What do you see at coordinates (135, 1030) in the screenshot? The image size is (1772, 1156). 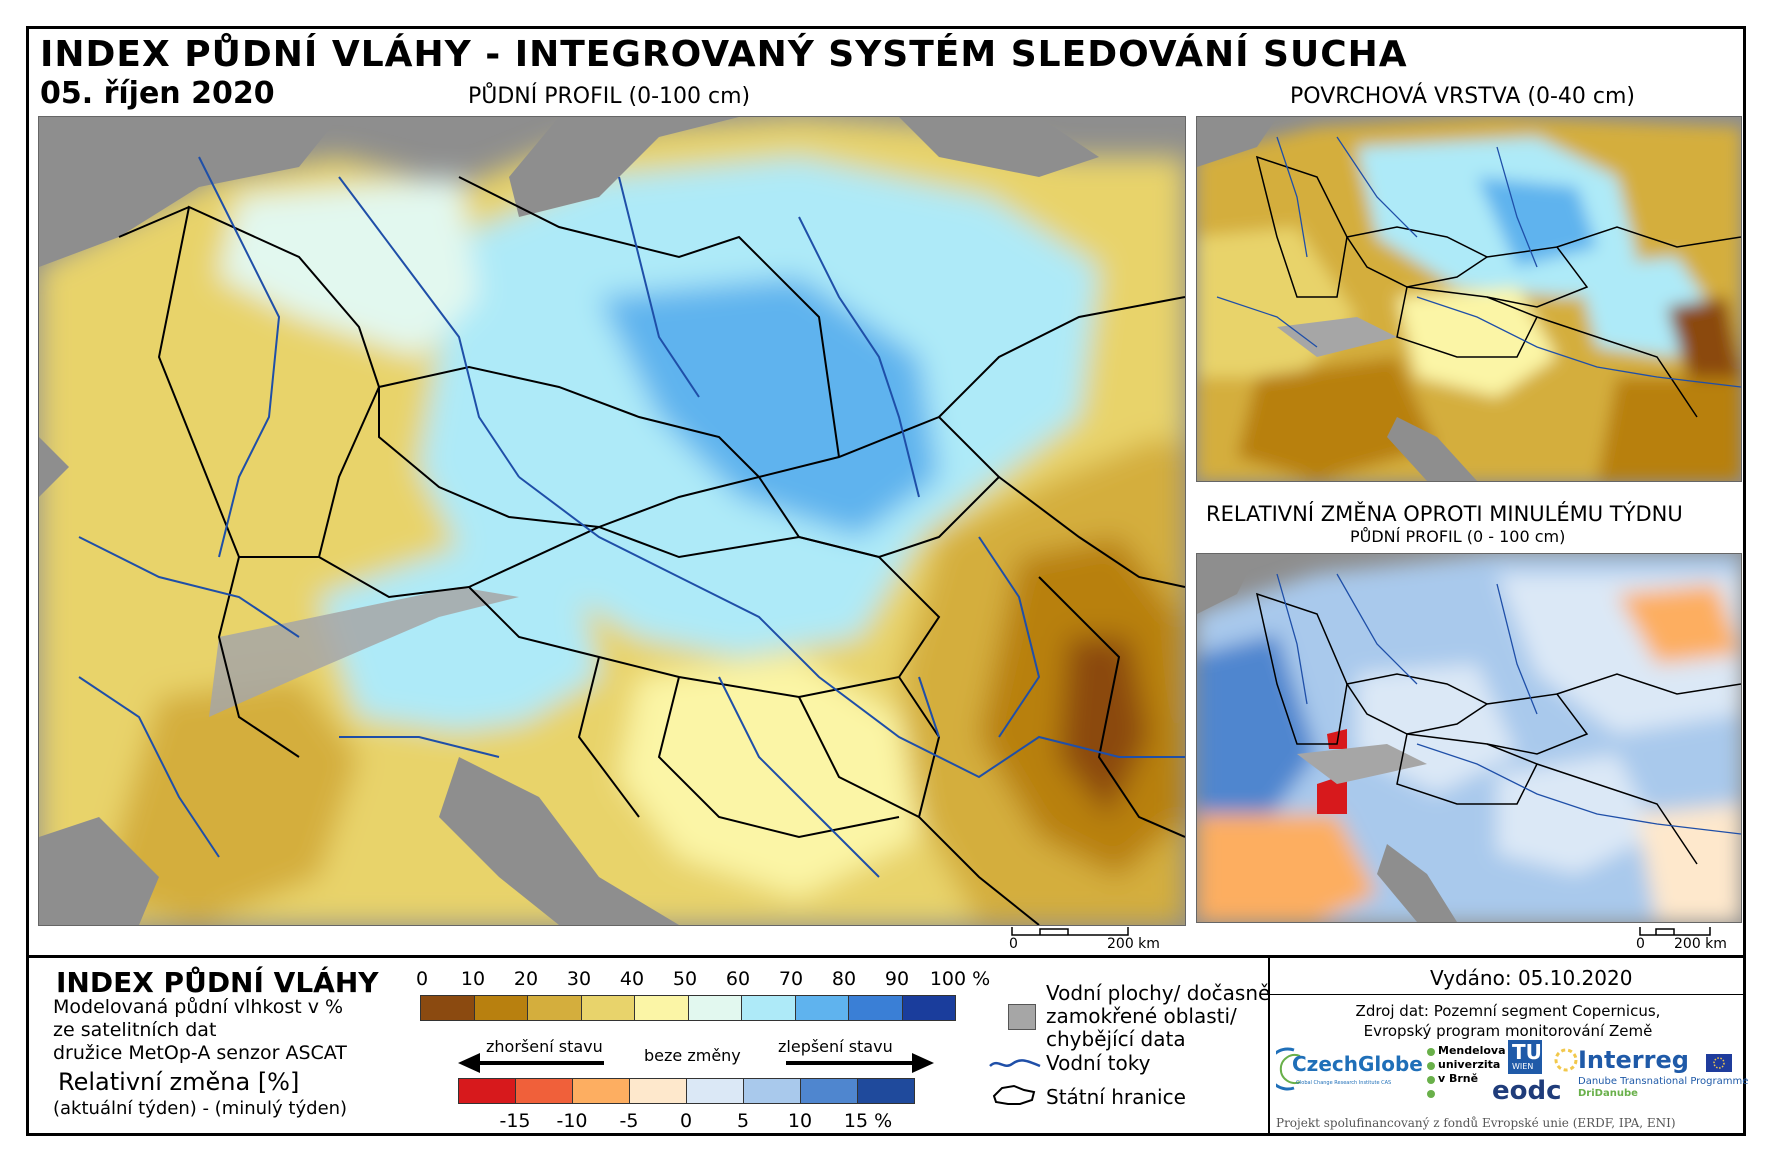 I see `legend-desc-2: ze satelitních dat` at bounding box center [135, 1030].